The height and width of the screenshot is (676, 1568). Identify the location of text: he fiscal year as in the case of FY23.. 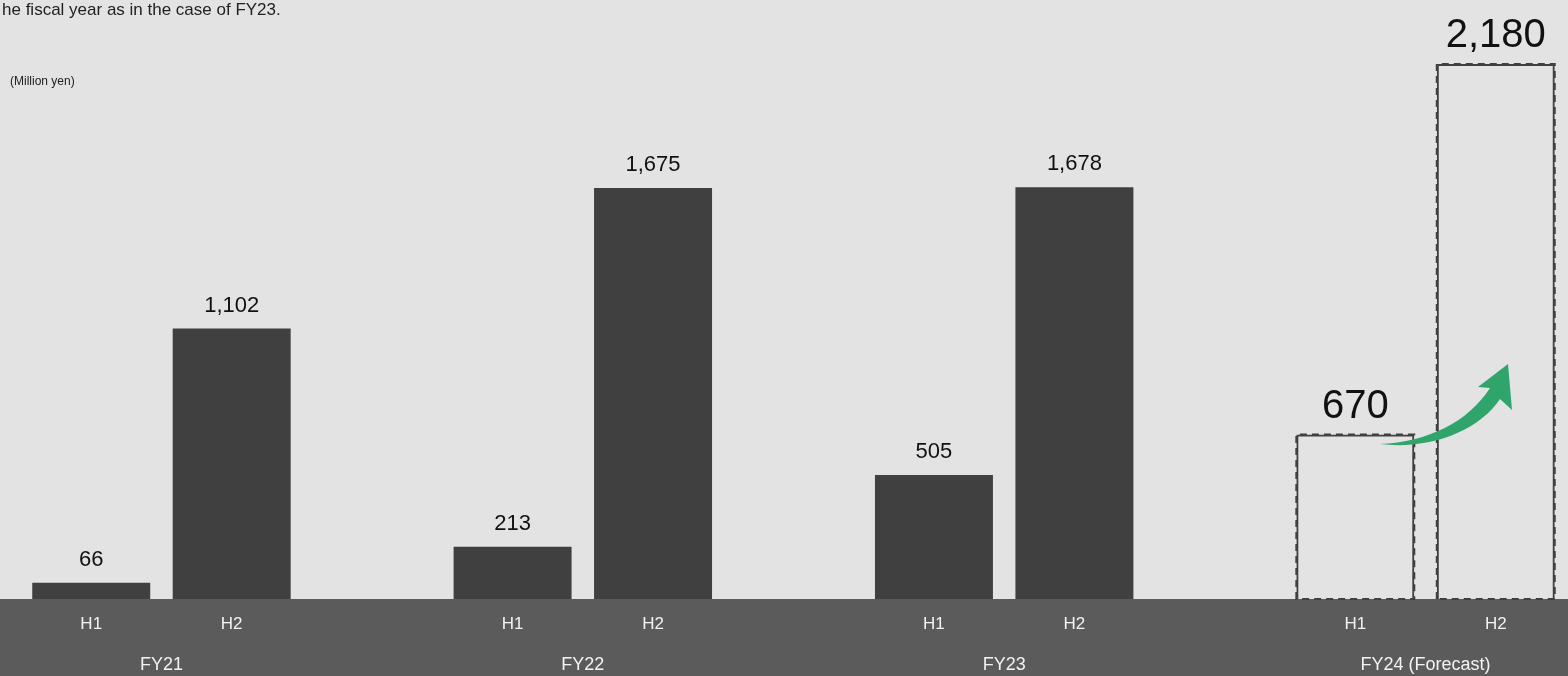
(141, 10).